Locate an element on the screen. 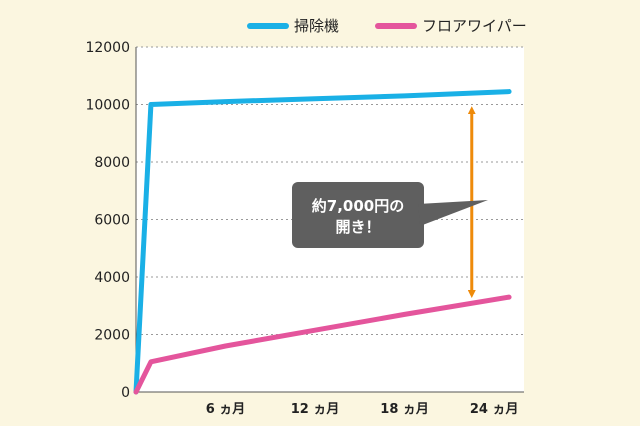  x-tick-label-6: 6 ヵ月 is located at coordinates (226, 409).